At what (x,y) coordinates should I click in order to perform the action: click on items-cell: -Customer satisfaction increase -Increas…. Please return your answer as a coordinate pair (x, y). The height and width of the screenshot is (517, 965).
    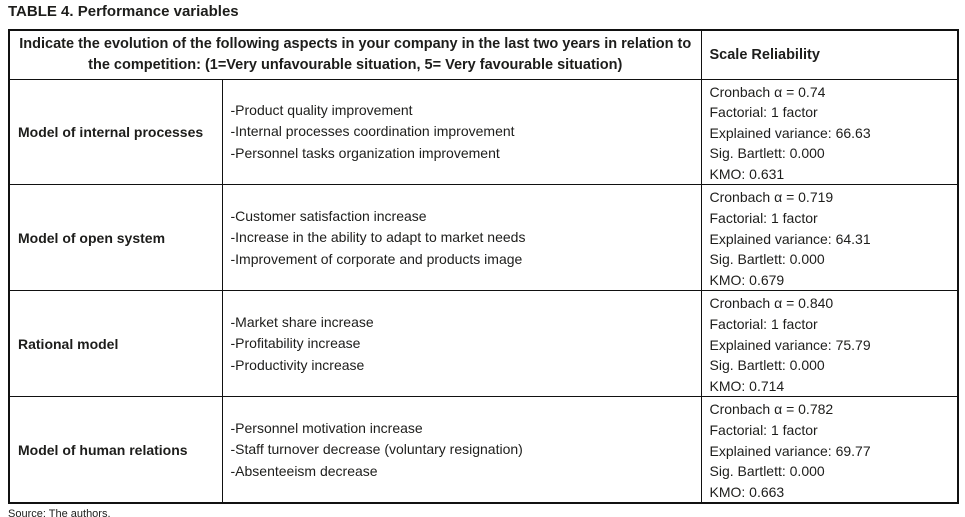
    Looking at the image, I should click on (461, 238).